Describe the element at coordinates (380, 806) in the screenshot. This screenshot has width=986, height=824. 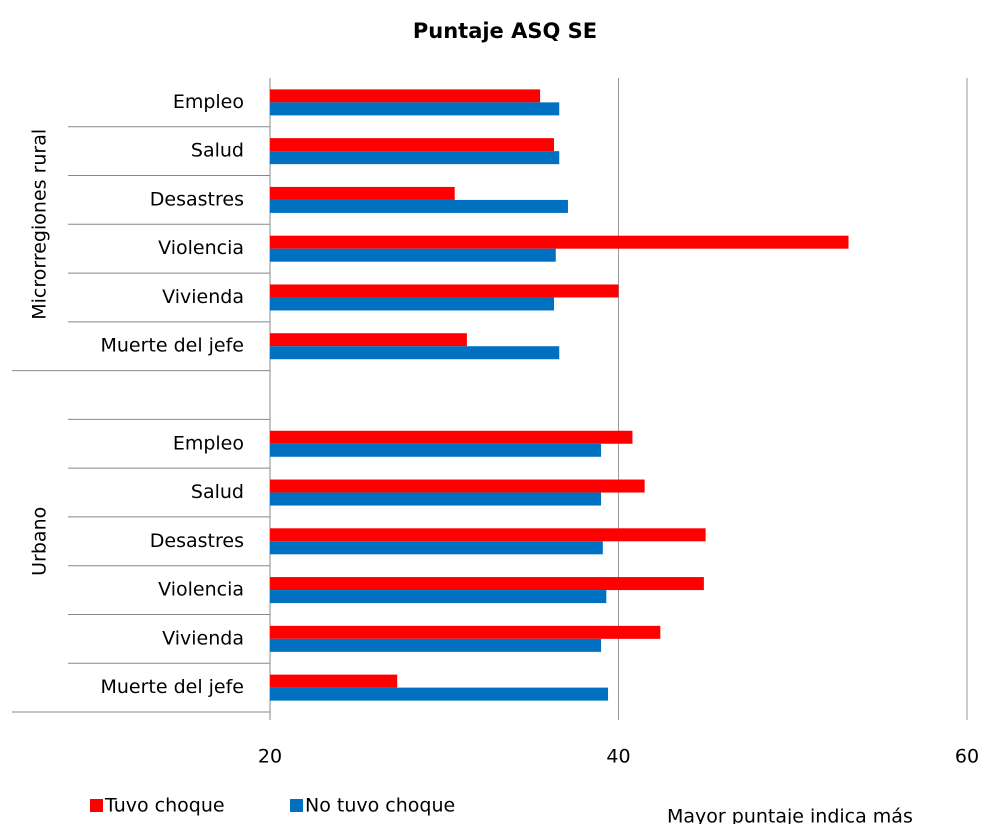
I see `legend-label: No tuvo choque` at that location.